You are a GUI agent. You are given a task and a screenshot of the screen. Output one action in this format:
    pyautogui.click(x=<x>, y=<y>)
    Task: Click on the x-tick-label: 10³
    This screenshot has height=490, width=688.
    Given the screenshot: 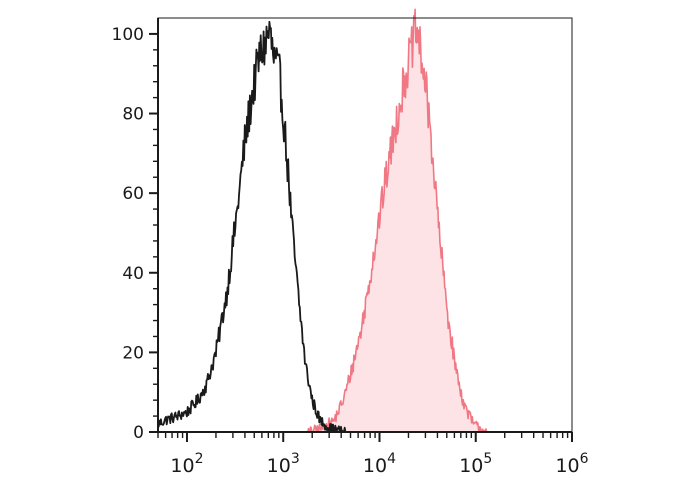 What is the action you would take?
    pyautogui.click(x=283, y=464)
    